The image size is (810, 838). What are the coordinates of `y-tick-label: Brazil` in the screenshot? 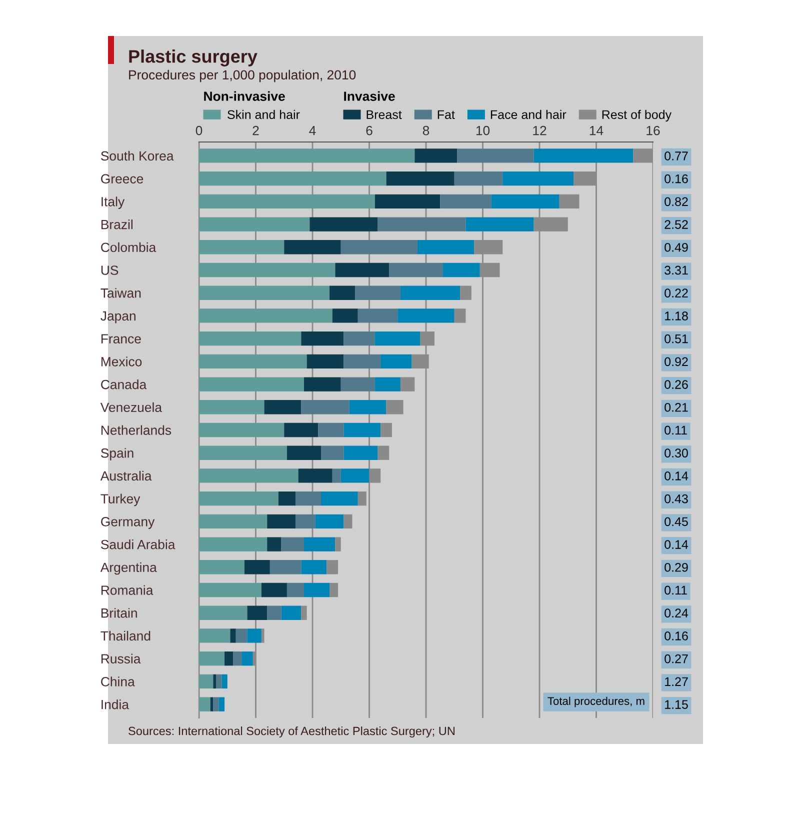 It's located at (116, 225).